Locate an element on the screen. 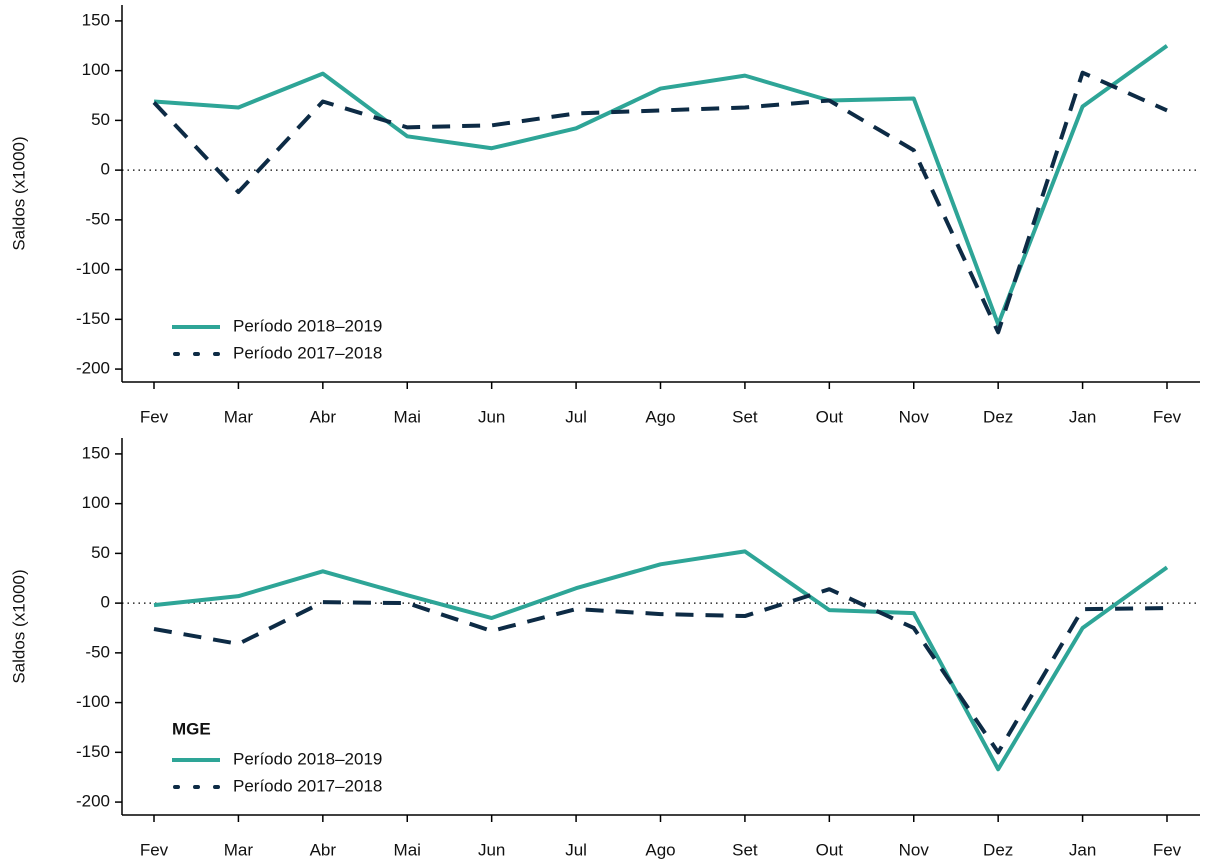 The image size is (1208, 864). legend-title: MGE is located at coordinates (191, 728).